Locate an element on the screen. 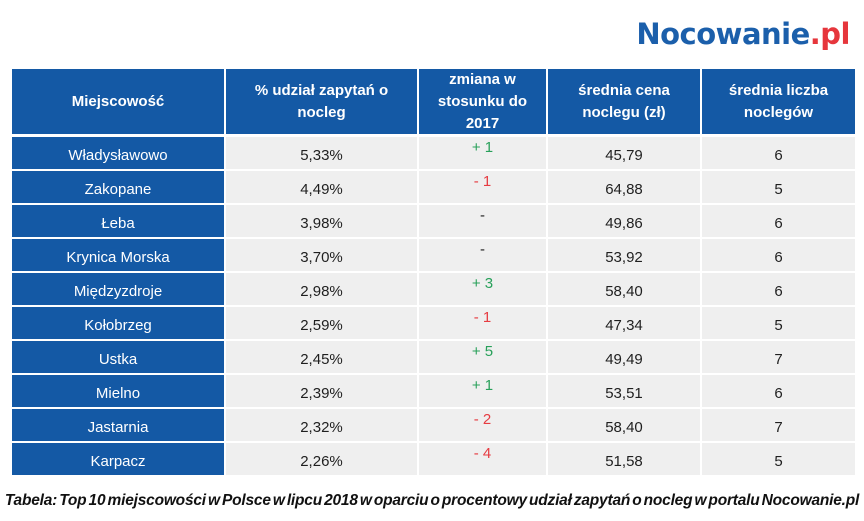 This screenshot has height=521, width=864. header-bar: Nocowanie.pl is located at coordinates (432, 27).